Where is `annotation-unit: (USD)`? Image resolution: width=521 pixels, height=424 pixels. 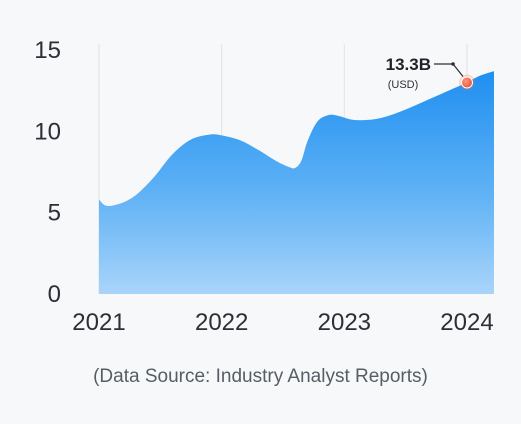 annotation-unit: (USD) is located at coordinates (403, 85).